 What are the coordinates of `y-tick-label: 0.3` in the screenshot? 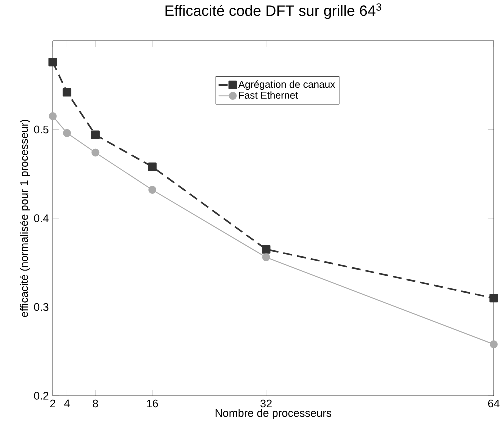 It's located at (41, 307).